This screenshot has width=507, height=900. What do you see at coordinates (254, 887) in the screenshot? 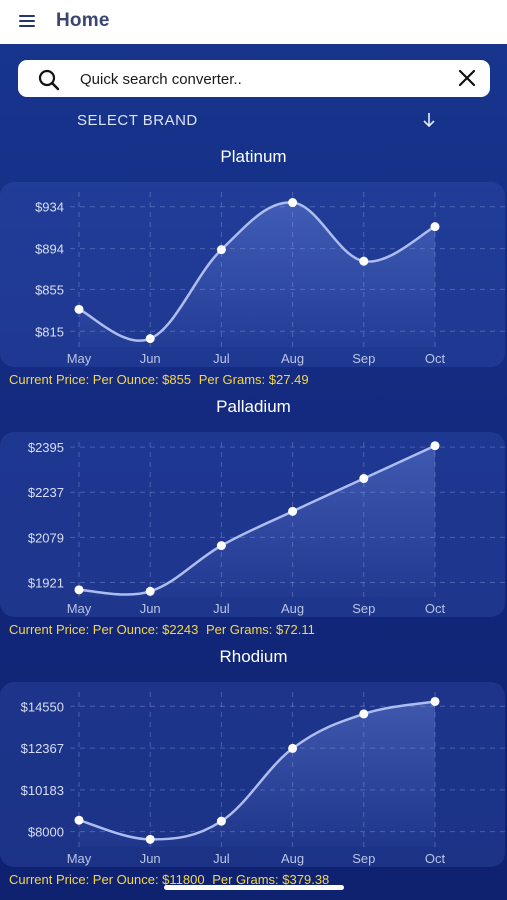
I see `home-indicator` at bounding box center [254, 887].